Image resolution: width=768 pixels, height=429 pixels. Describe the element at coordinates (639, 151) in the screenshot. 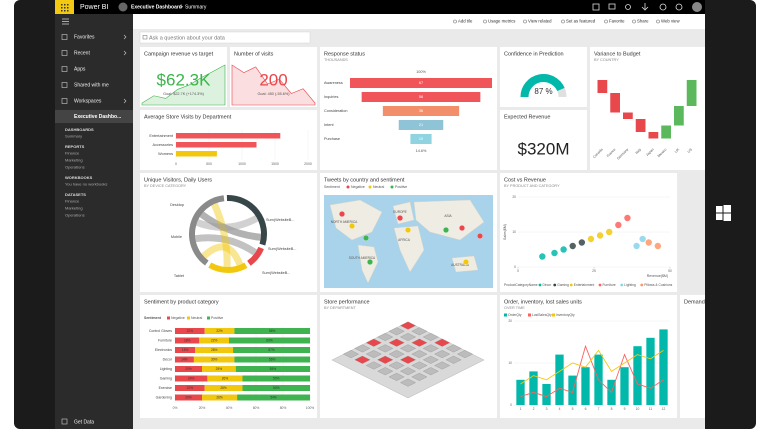

I see `waterfall-category: Italy` at that location.